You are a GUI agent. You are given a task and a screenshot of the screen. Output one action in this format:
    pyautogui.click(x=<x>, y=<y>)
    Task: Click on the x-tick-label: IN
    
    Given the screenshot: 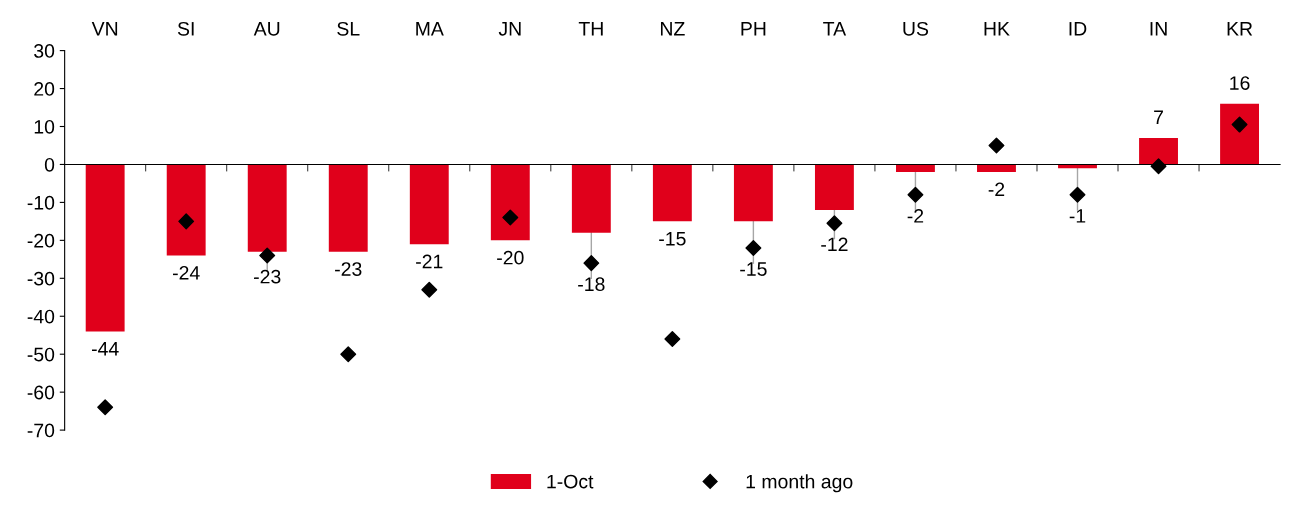 What is the action you would take?
    pyautogui.click(x=1158, y=29)
    